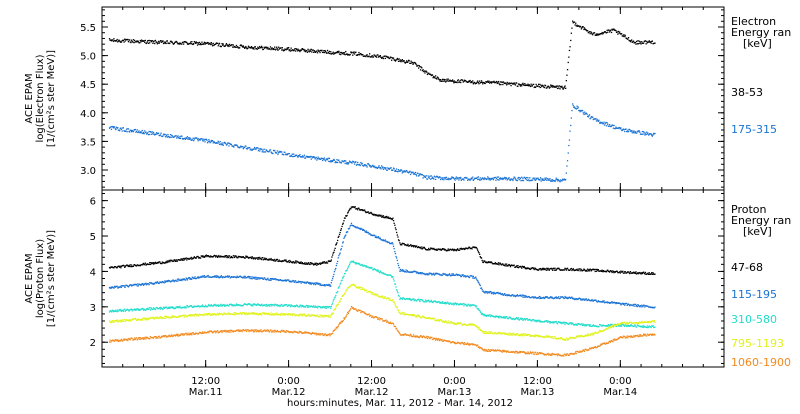 This screenshot has height=414, width=800. What do you see at coordinates (88, 57) in the screenshot?
I see `electron-ytick-label: 5.0` at bounding box center [88, 57].